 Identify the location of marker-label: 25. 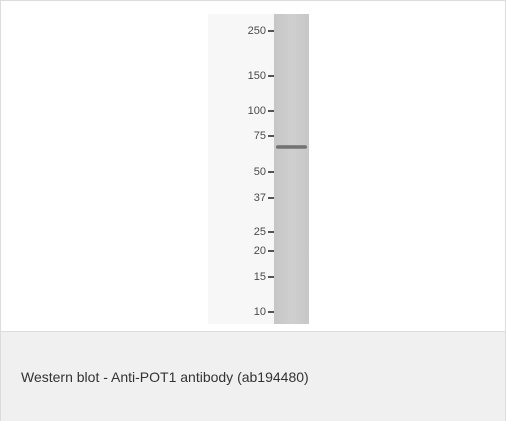
(259, 232).